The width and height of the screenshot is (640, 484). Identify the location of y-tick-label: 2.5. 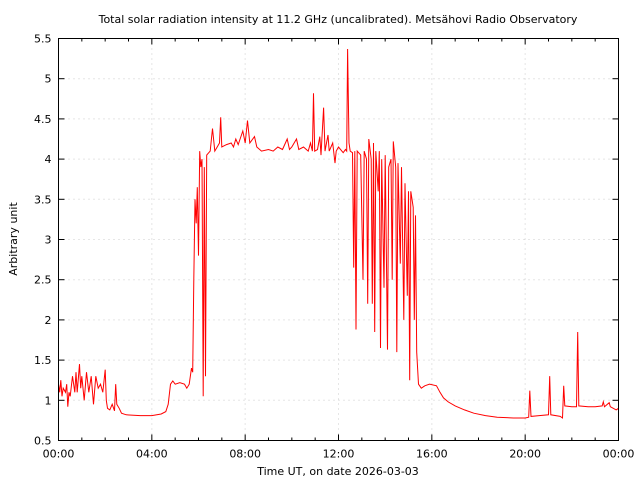
(43, 280).